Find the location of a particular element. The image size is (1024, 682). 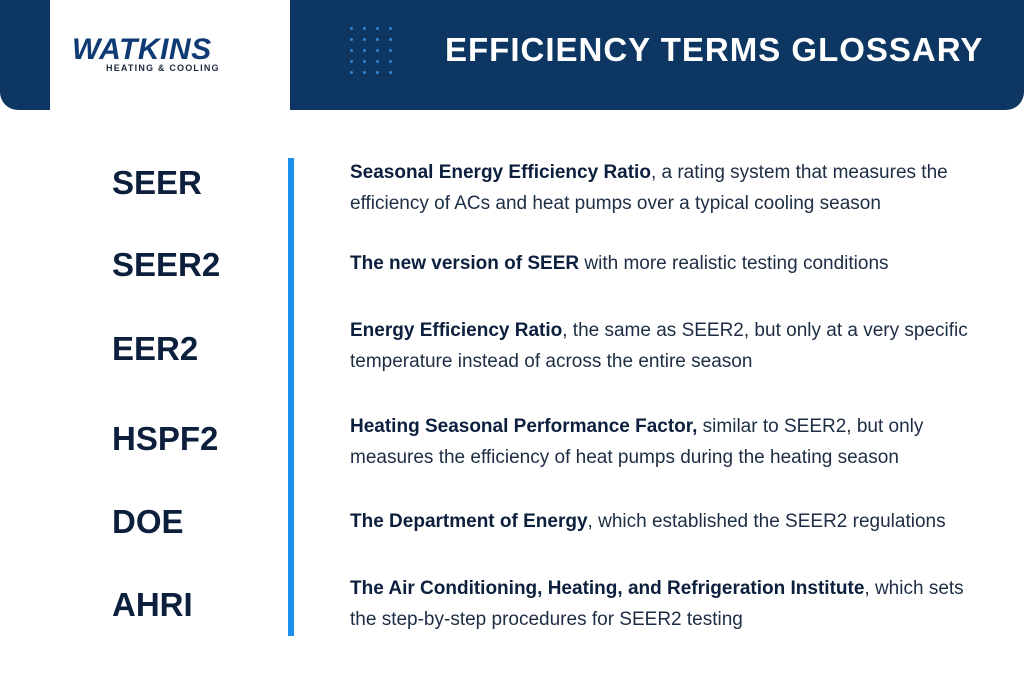

definition-rest: with more realistic testing conditions is located at coordinates (734, 263).